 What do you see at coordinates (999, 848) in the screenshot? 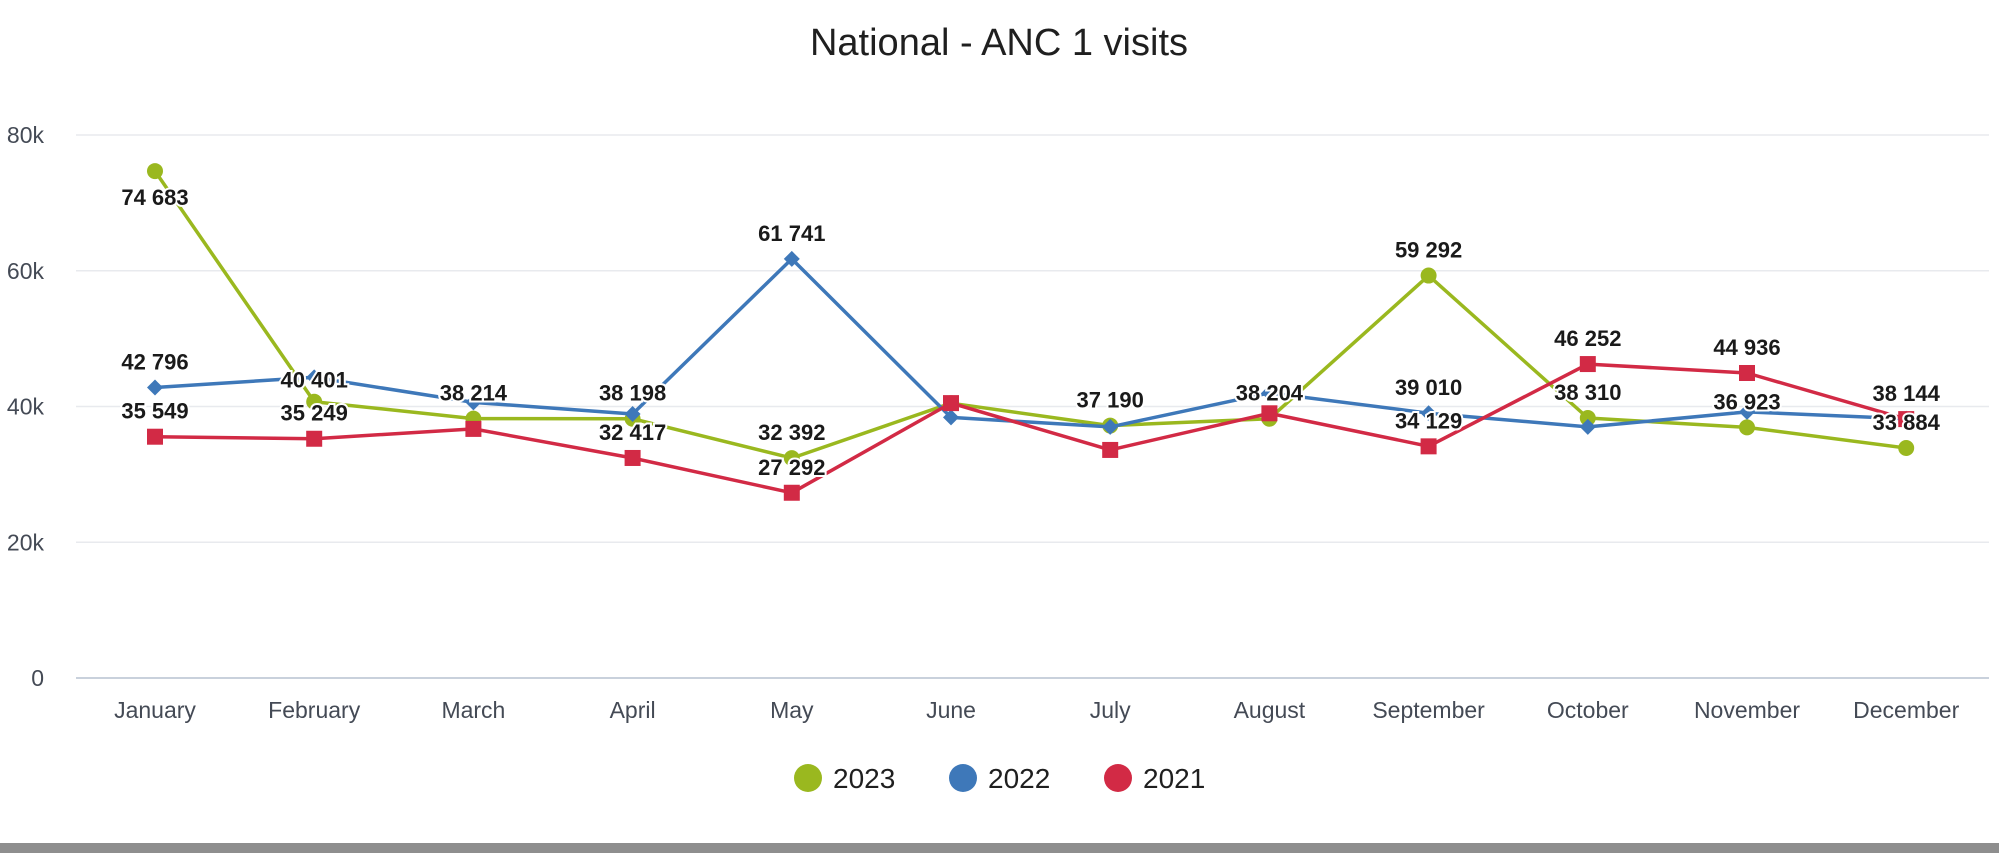
I see `window-bottom-edge` at bounding box center [999, 848].